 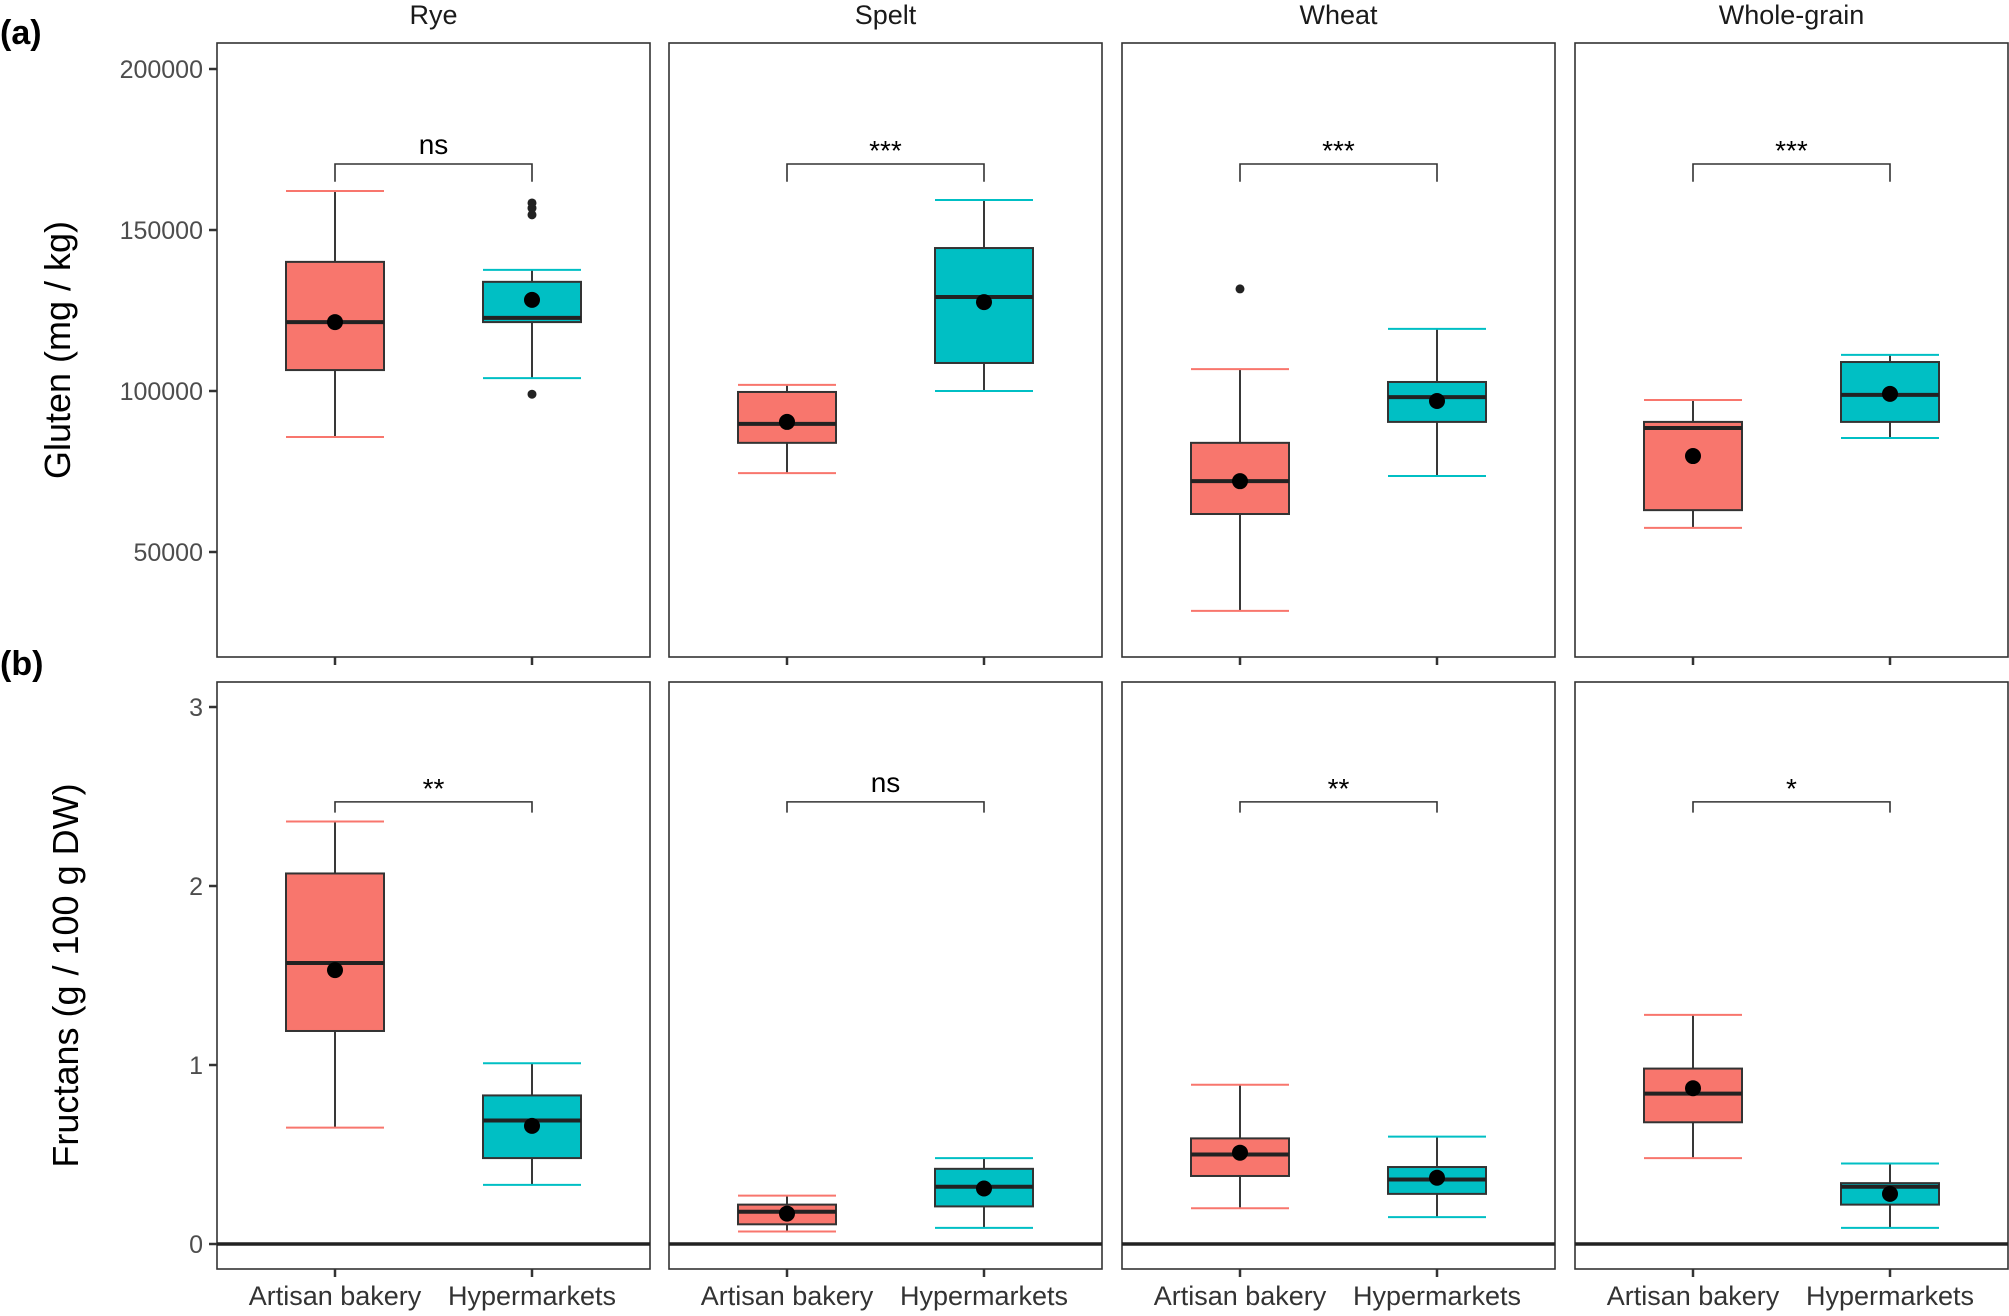 What do you see at coordinates (21, 33) in the screenshot?
I see `panel-tag: (a)` at bounding box center [21, 33].